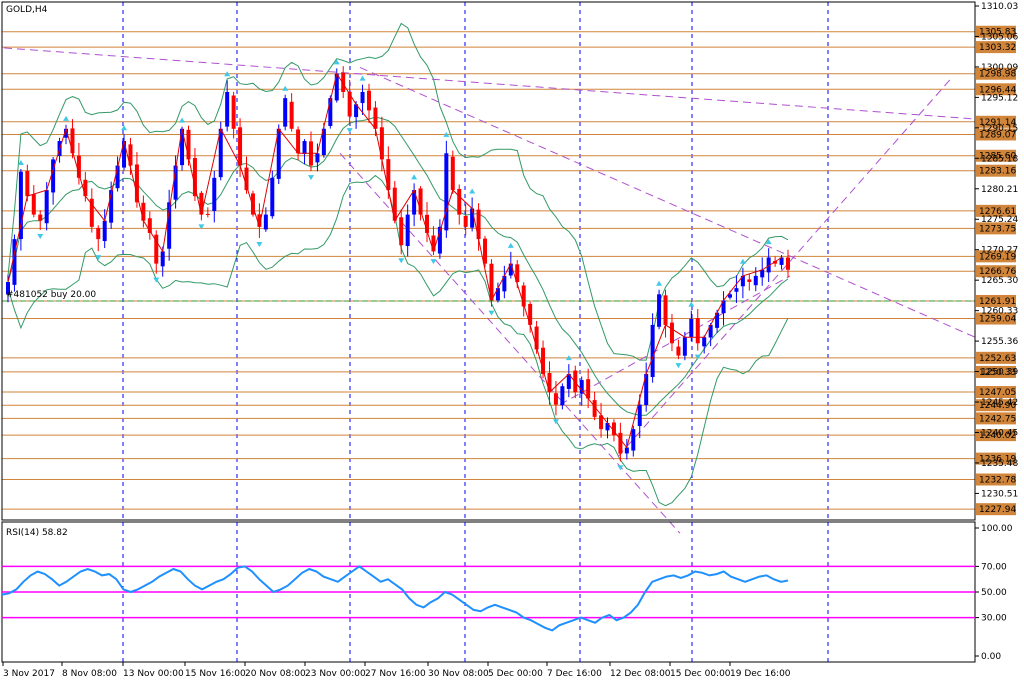 The image size is (1024, 683). I want to click on level-tag-text: 1244.90, so click(997, 406).